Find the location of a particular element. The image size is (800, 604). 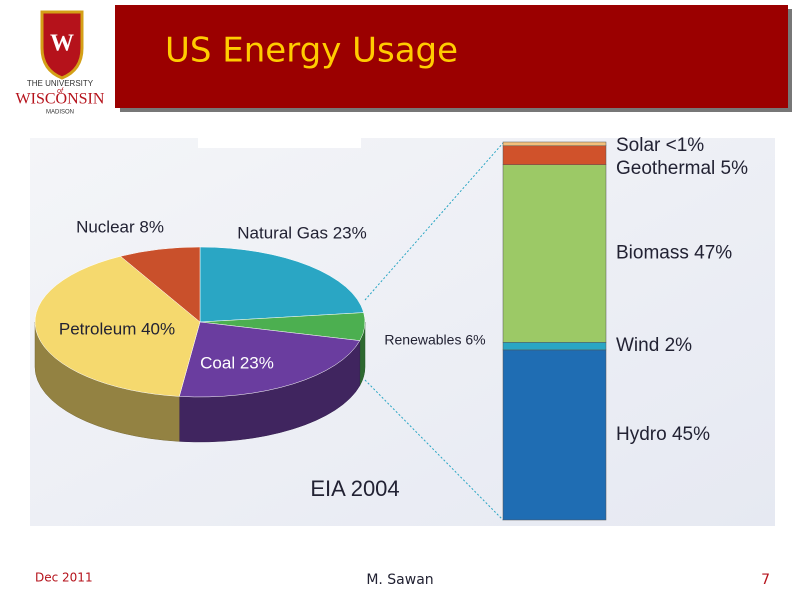

segment-label: Solar <1% is located at coordinates (660, 145).